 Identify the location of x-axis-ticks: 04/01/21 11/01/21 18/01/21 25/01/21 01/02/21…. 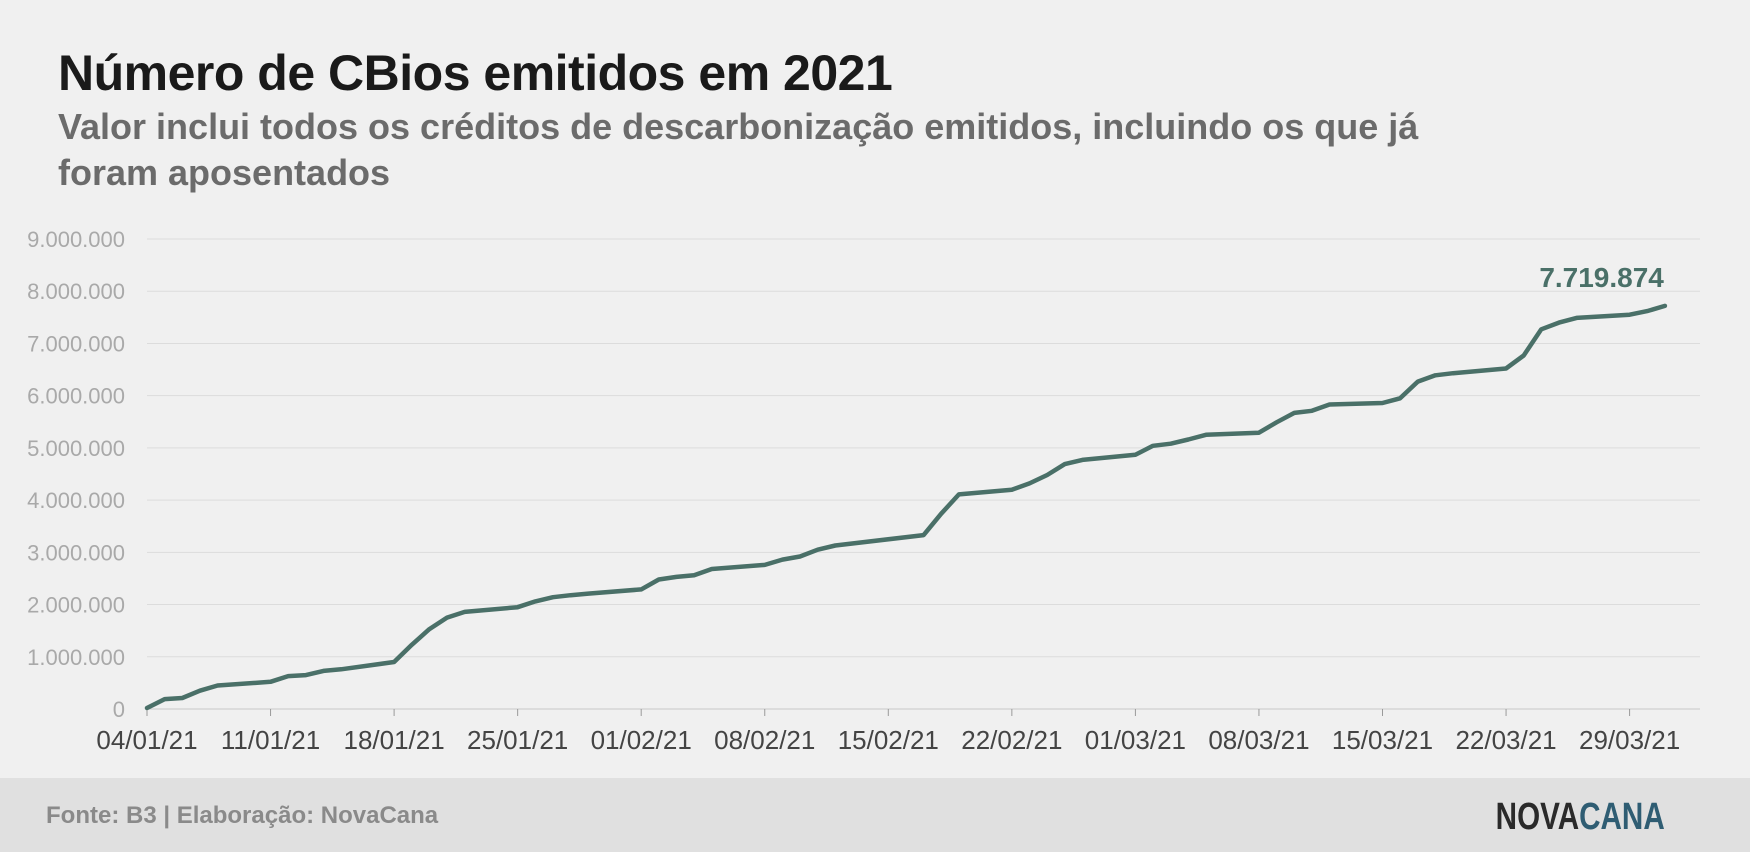
(888, 732).